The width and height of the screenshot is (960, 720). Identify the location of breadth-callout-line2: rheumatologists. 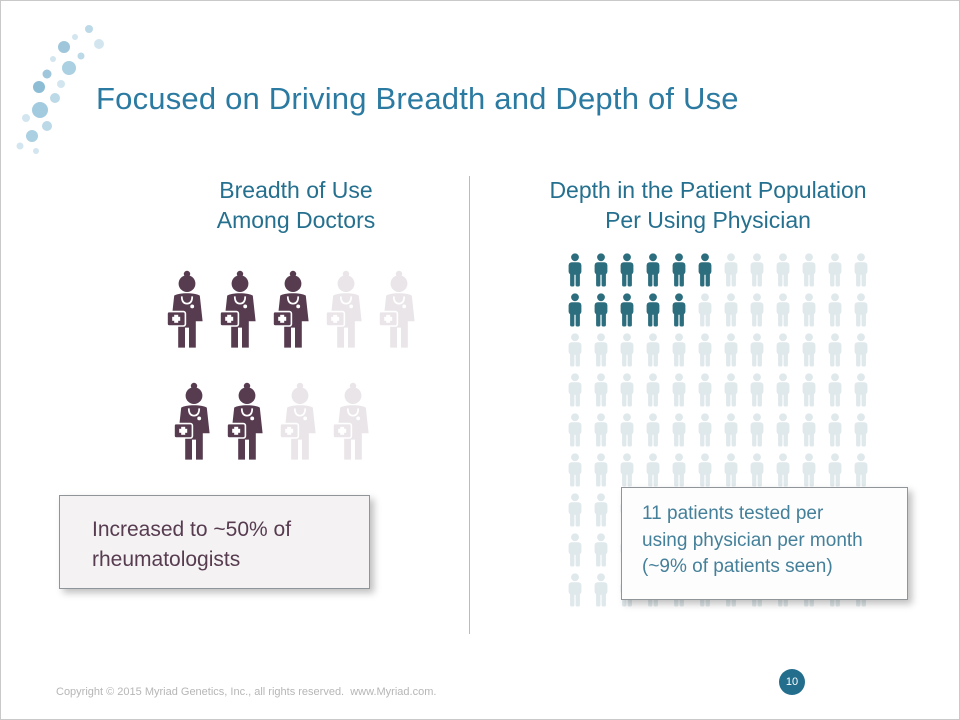
(166, 560).